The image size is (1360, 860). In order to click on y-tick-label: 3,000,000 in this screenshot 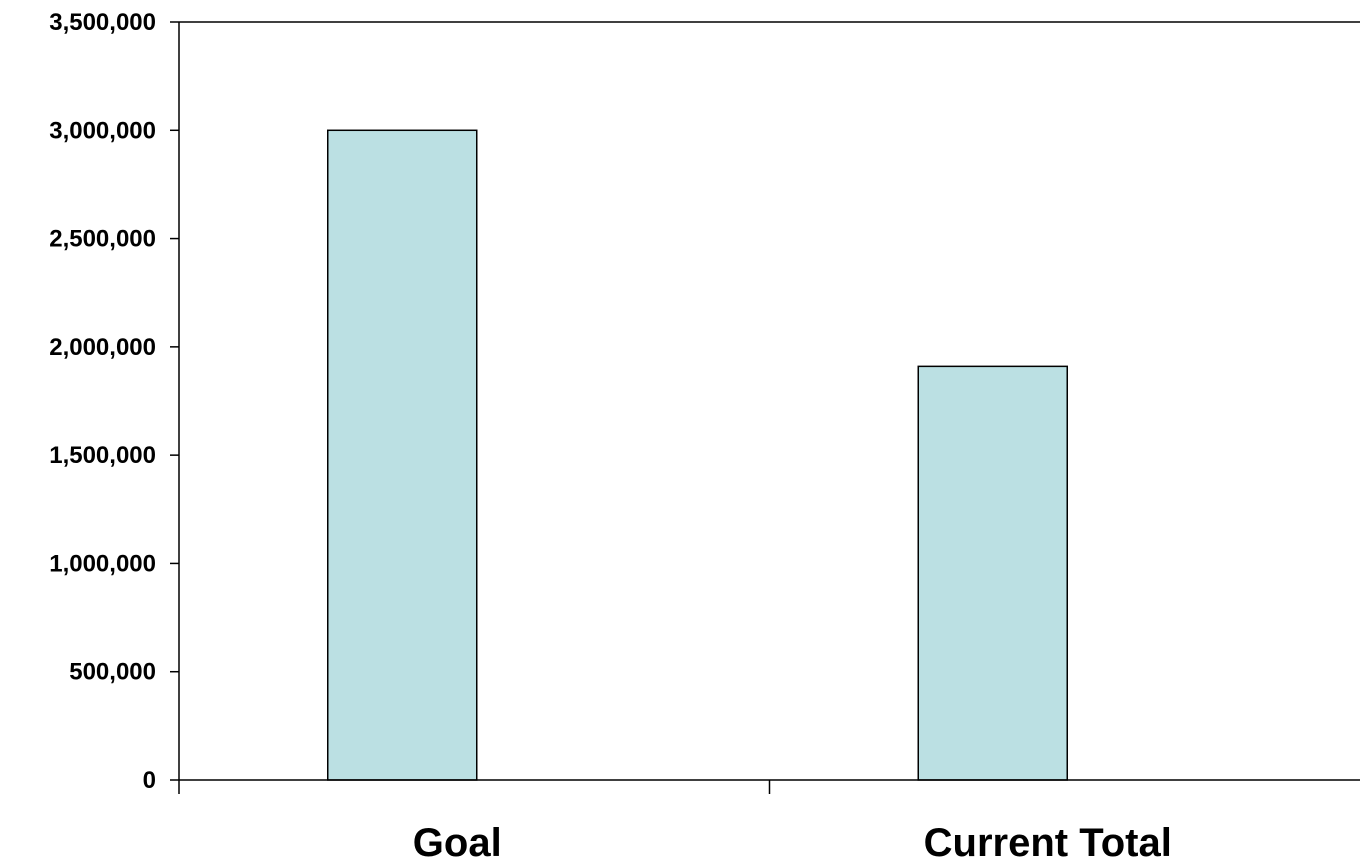, I will do `click(102, 130)`.